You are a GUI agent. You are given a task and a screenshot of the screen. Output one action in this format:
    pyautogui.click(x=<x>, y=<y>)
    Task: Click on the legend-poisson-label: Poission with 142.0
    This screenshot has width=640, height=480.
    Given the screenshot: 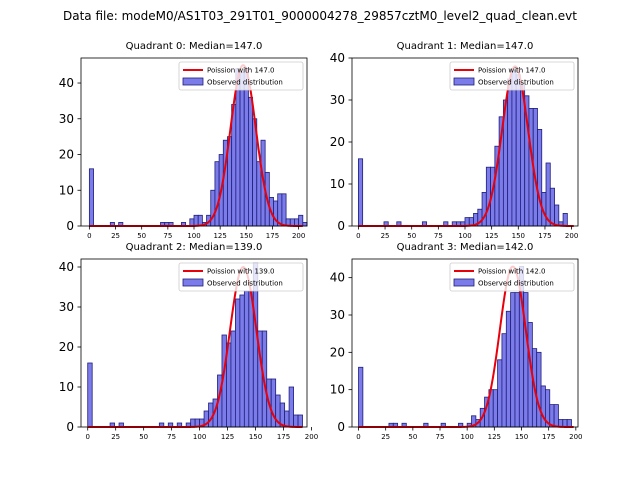 What is the action you would take?
    pyautogui.click(x=512, y=272)
    